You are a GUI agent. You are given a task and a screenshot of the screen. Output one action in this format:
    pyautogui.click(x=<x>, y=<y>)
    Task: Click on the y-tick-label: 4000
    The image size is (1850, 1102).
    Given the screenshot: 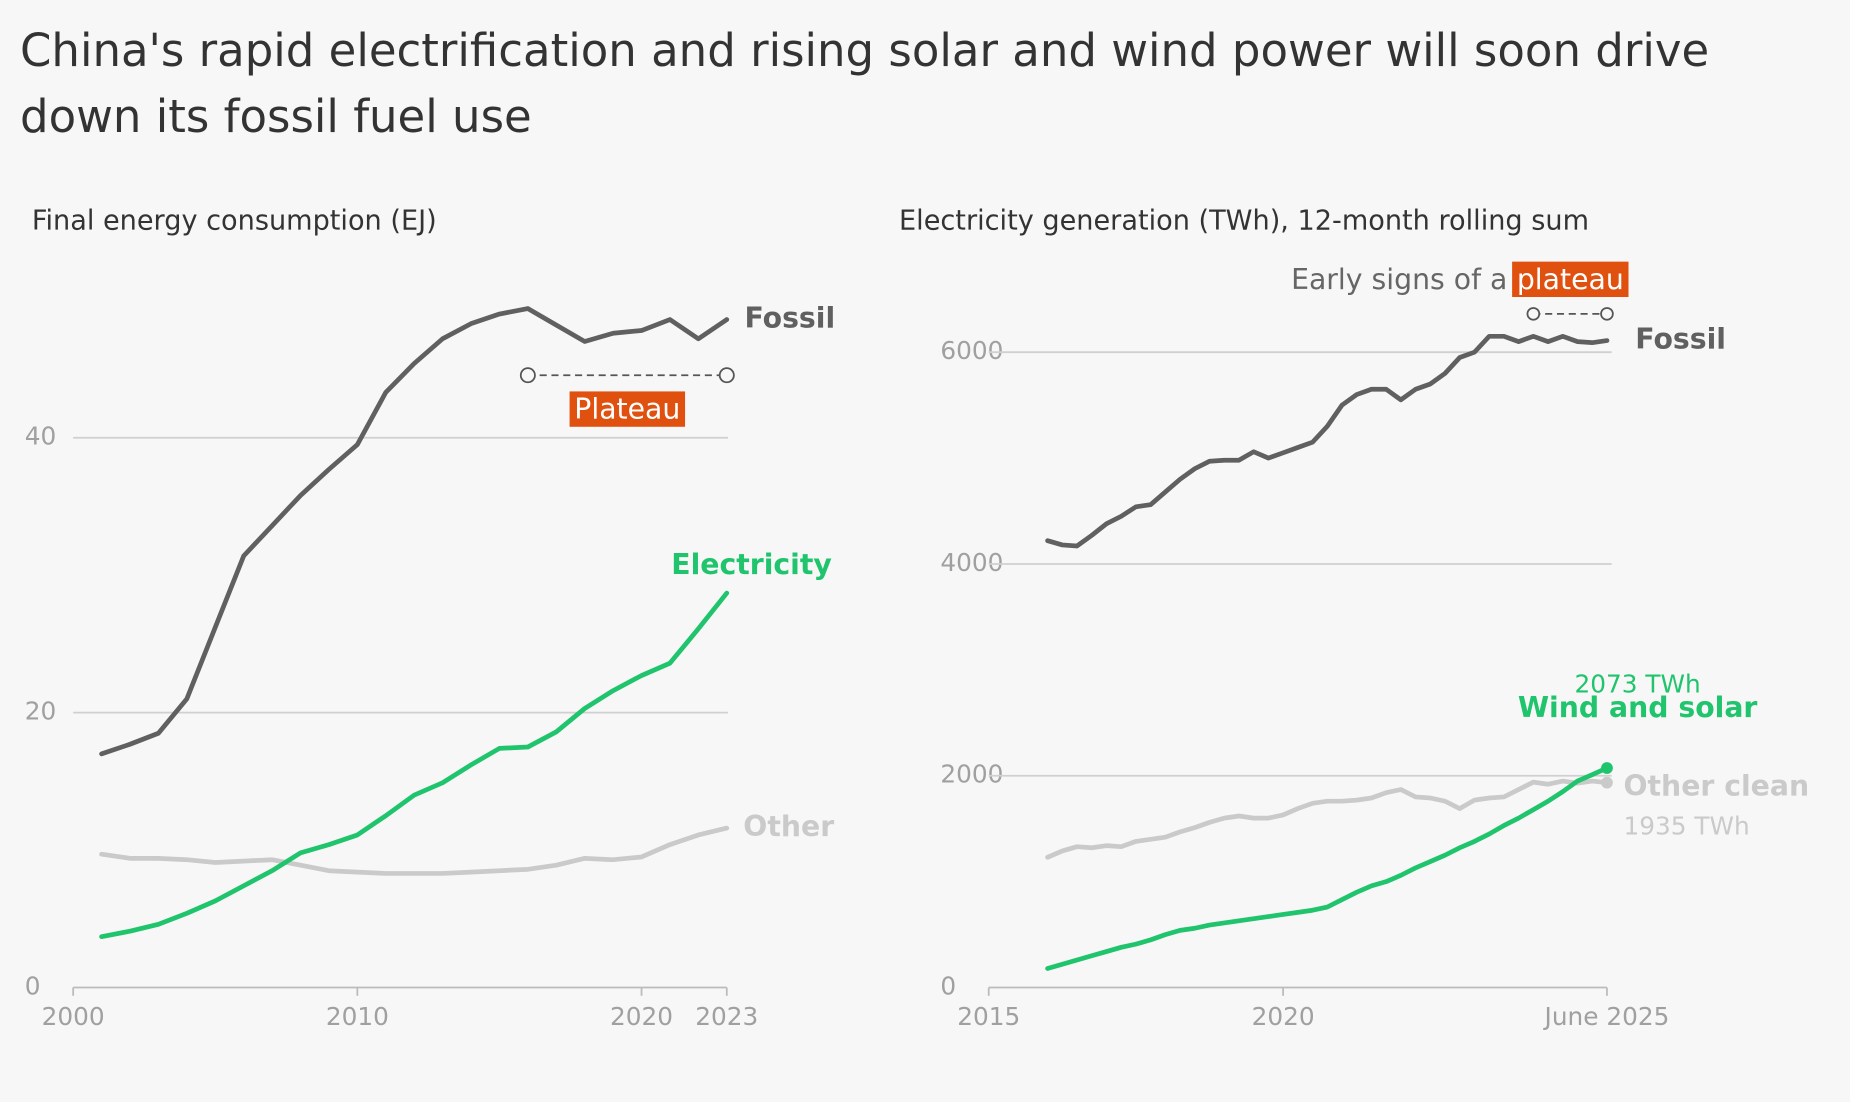 What is the action you would take?
    pyautogui.click(x=971, y=562)
    